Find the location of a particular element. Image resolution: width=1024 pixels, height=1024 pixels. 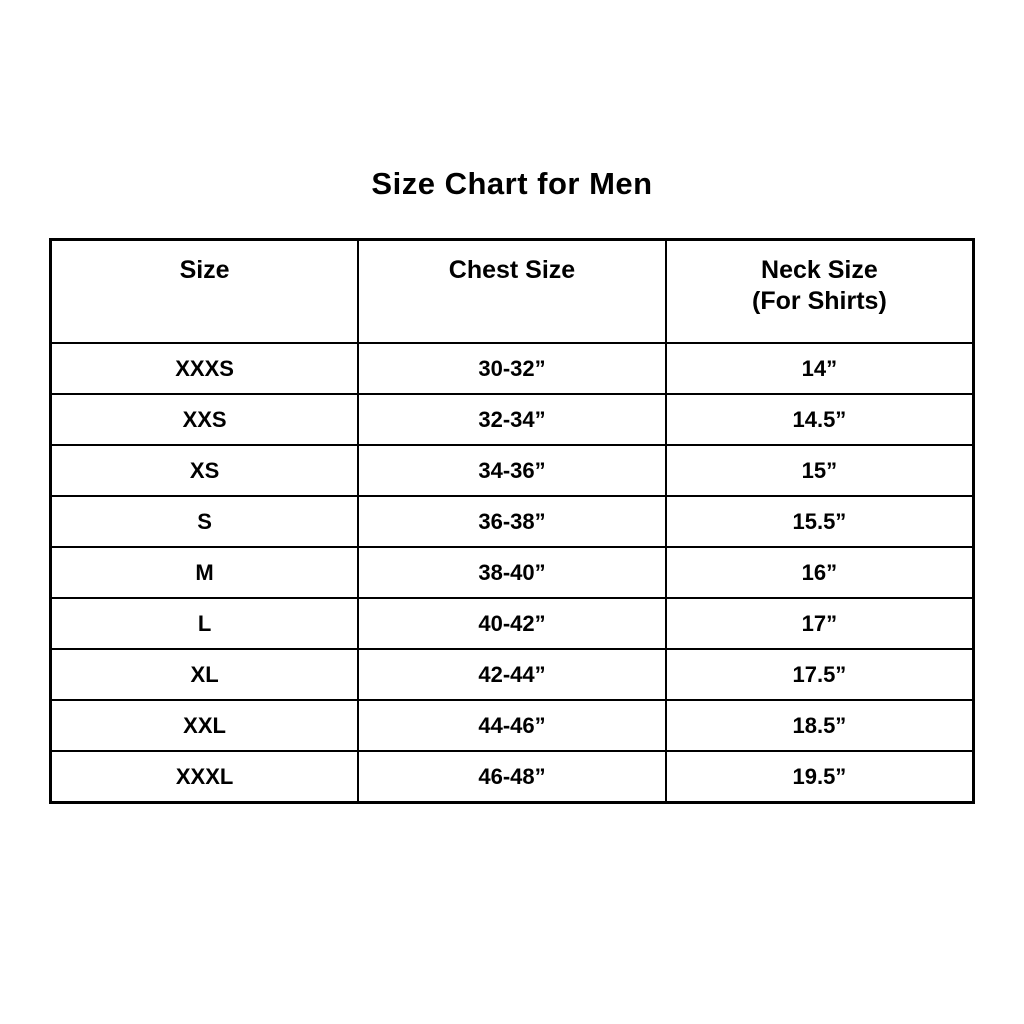

cell-chest: 38-40” is located at coordinates (512, 572).